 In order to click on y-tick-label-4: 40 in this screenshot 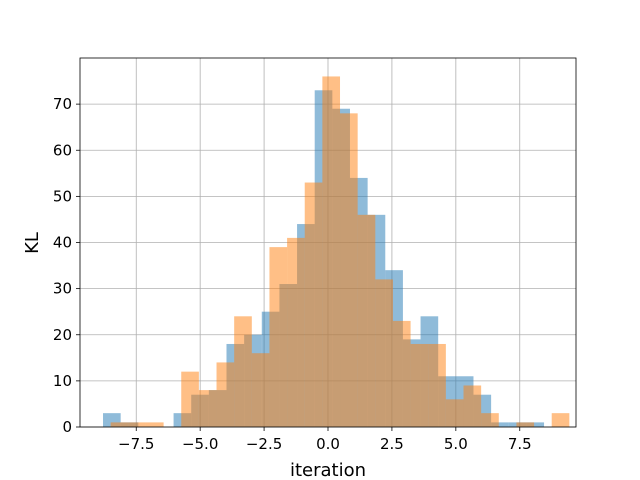, I will do `click(62, 243)`.